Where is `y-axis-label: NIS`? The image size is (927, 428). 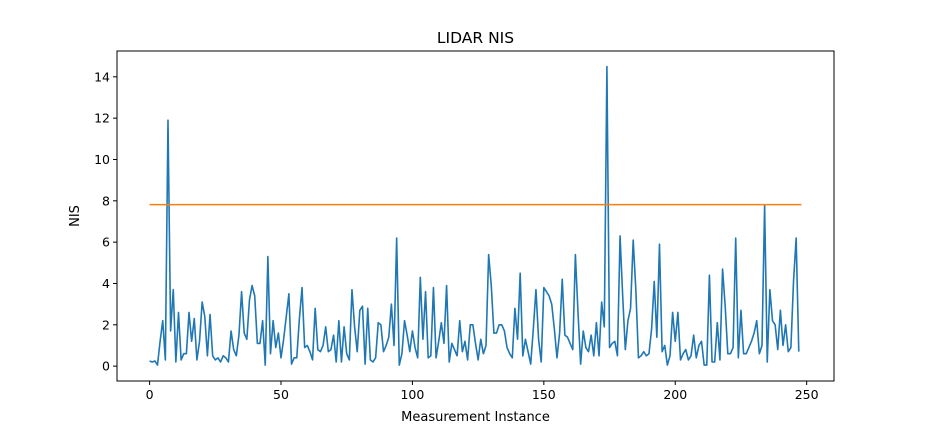
y-axis-label: NIS is located at coordinates (75, 216).